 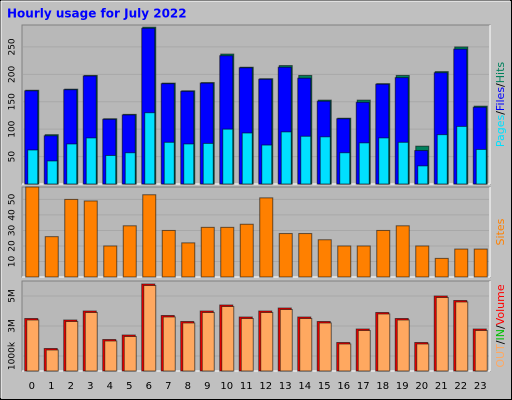 I want to click on legend-entry: Files, so click(x=500, y=99).